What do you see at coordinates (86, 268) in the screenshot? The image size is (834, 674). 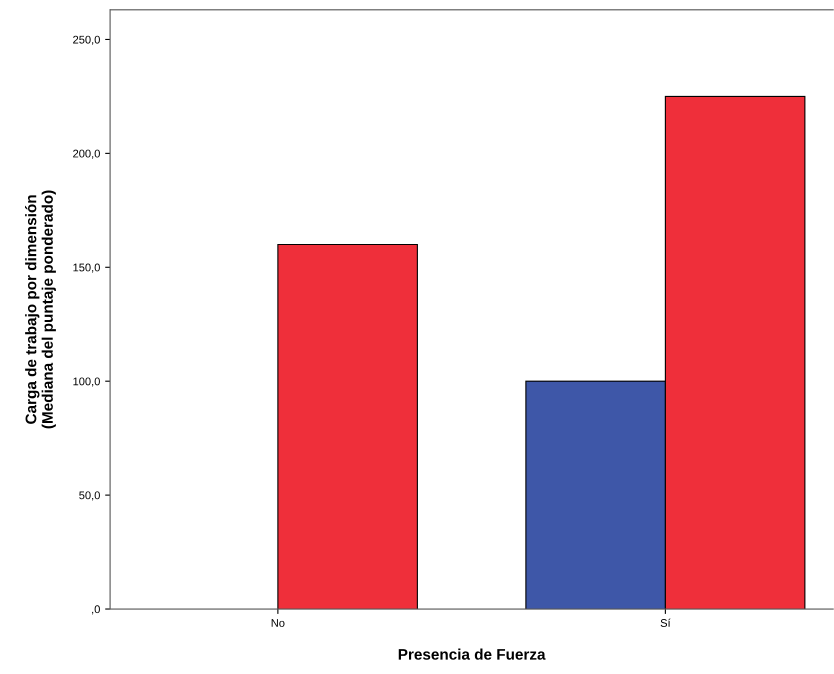 I see `y-tick-label: 150,0` at bounding box center [86, 268].